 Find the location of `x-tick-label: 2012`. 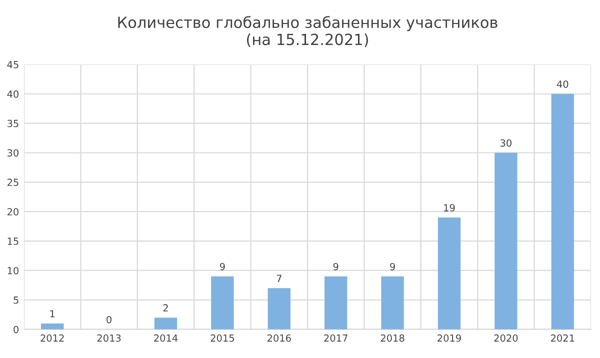

x-tick-label: 2012 is located at coordinates (52, 338).